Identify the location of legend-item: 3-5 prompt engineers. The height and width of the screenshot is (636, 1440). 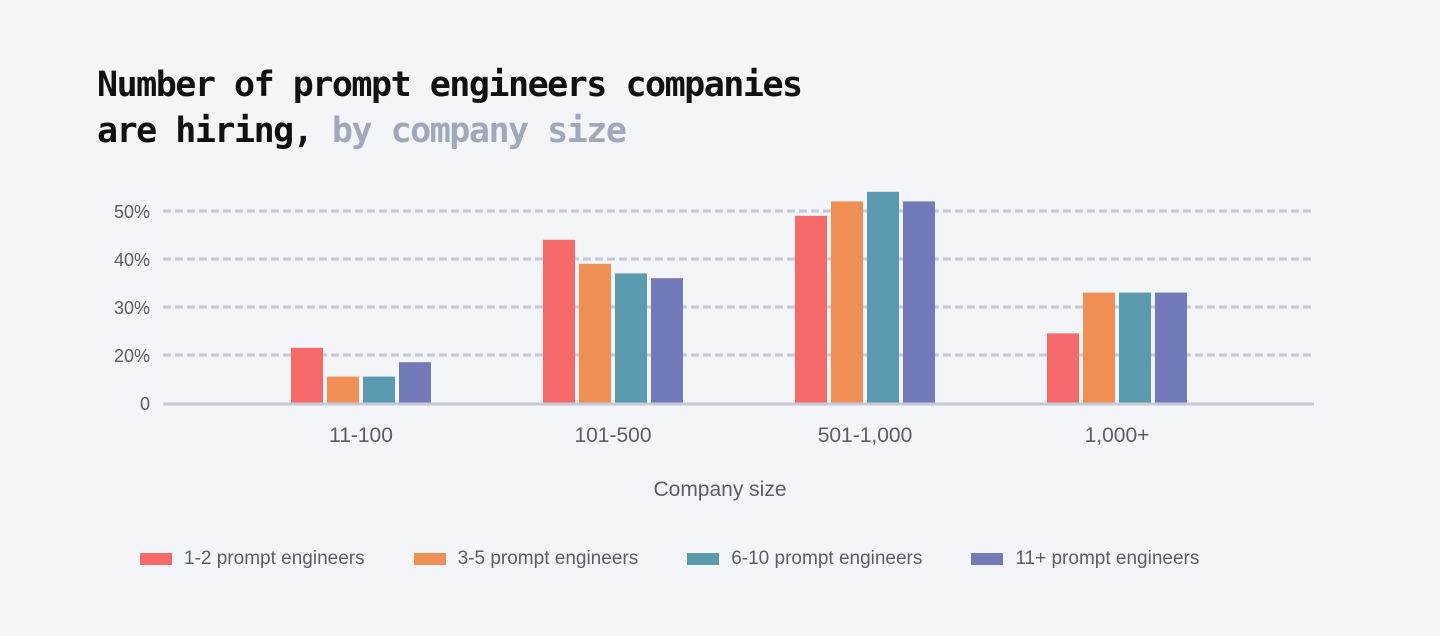
(526, 559).